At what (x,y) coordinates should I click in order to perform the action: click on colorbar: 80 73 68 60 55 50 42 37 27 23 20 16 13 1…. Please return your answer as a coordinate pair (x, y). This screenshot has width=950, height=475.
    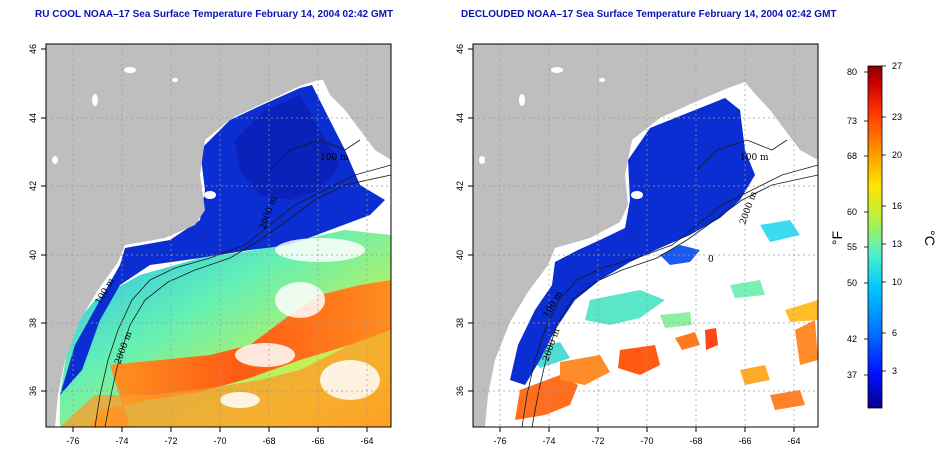
    Looking at the image, I should click on (883, 235).